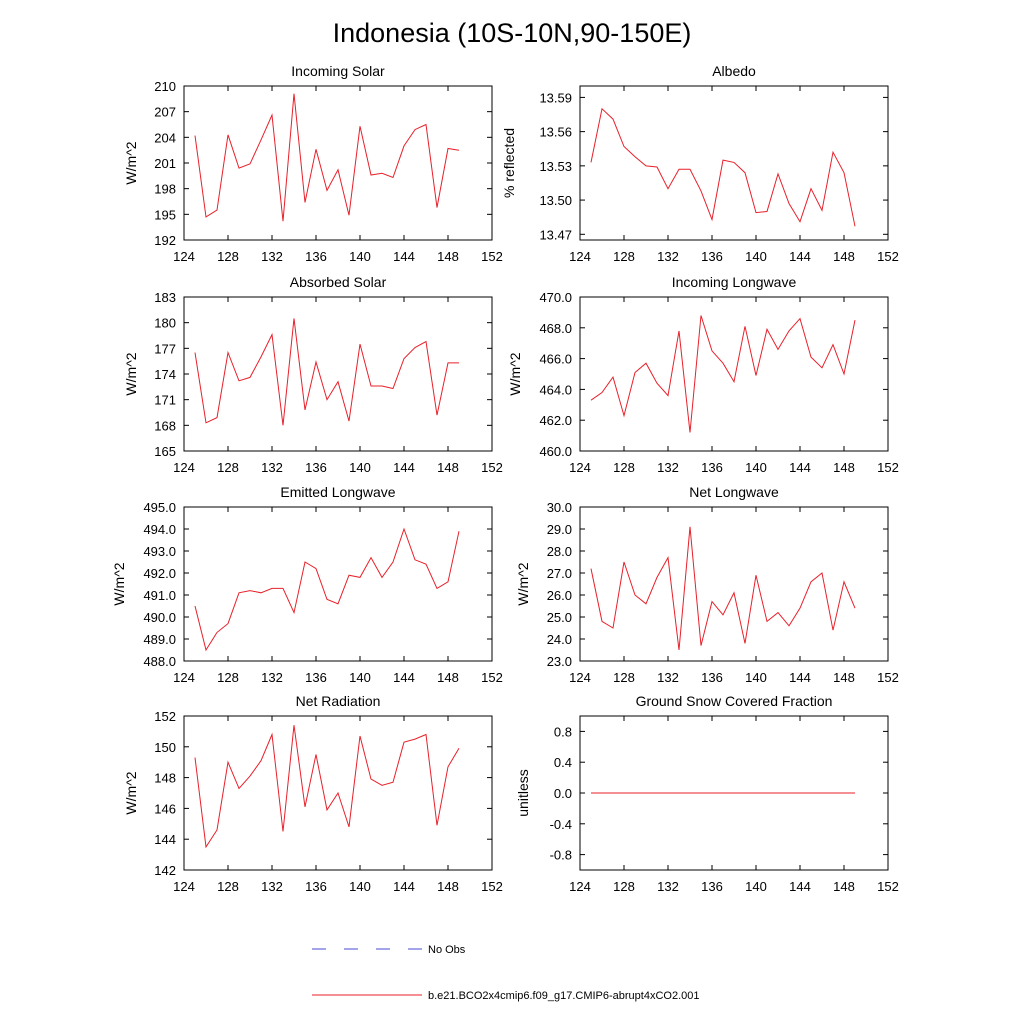 The width and height of the screenshot is (1024, 1024). Describe the element at coordinates (165, 214) in the screenshot. I see `y-tick-label: 195` at that location.